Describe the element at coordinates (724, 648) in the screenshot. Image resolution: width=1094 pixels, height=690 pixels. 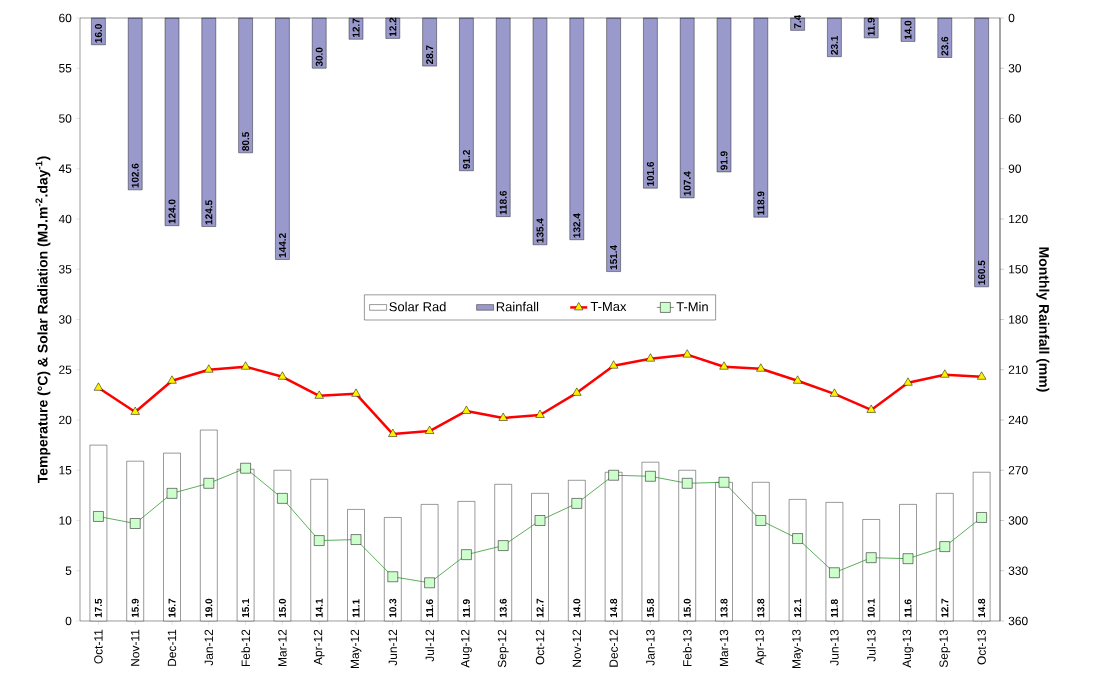
I see `x-tick-label: Mar-13` at that location.